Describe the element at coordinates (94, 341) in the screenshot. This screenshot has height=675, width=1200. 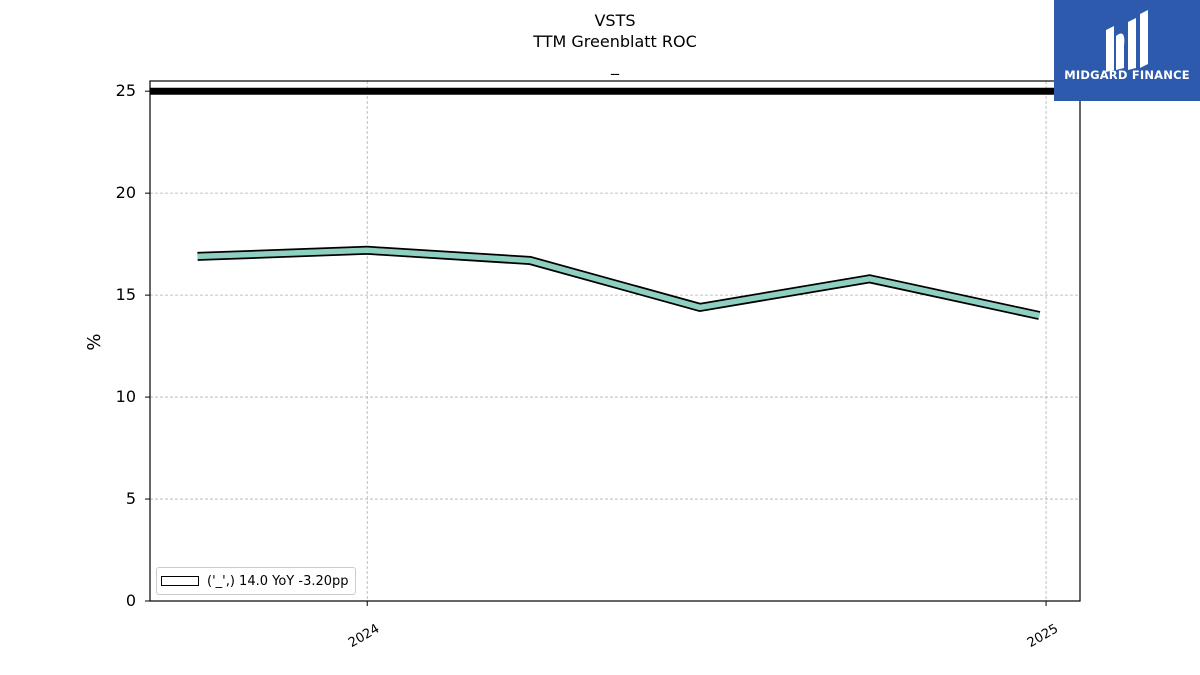
I see `y-axis-label: %` at that location.